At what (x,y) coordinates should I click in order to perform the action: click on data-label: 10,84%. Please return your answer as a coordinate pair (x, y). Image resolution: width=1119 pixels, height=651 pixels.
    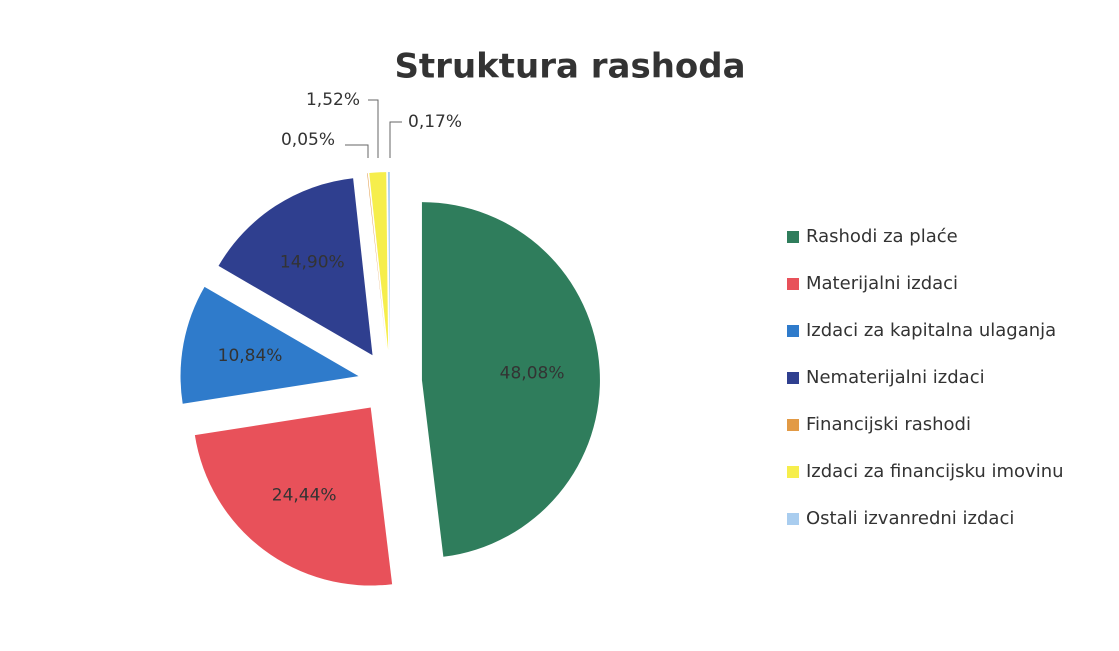
    Looking at the image, I should click on (250, 356).